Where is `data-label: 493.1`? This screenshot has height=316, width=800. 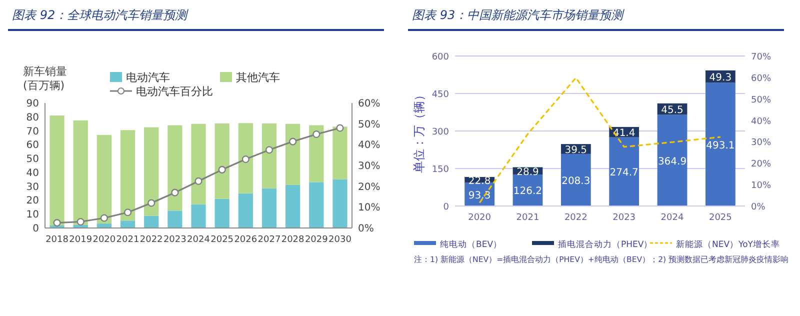
data-label: 493.1 is located at coordinates (720, 146).